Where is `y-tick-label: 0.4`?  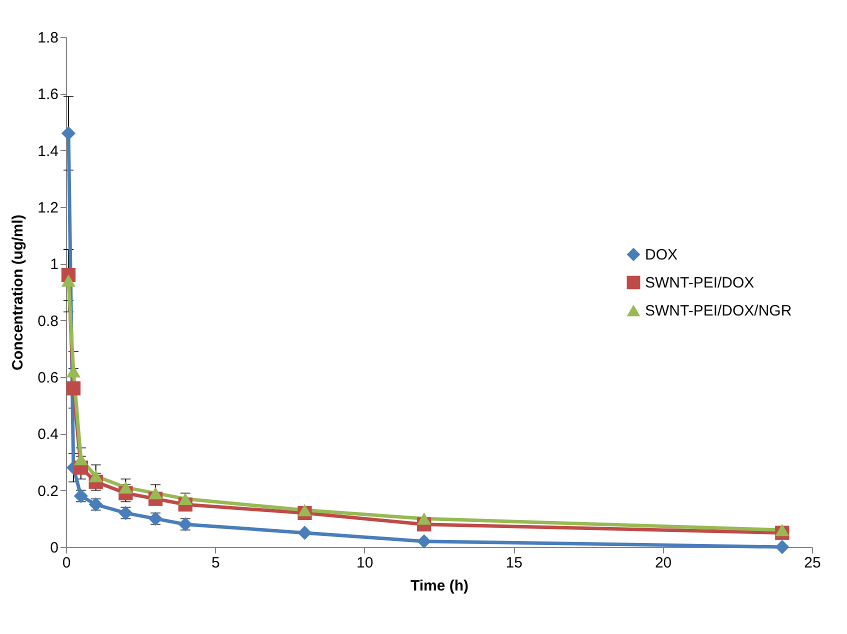
y-tick-label: 0.4 is located at coordinates (48, 435).